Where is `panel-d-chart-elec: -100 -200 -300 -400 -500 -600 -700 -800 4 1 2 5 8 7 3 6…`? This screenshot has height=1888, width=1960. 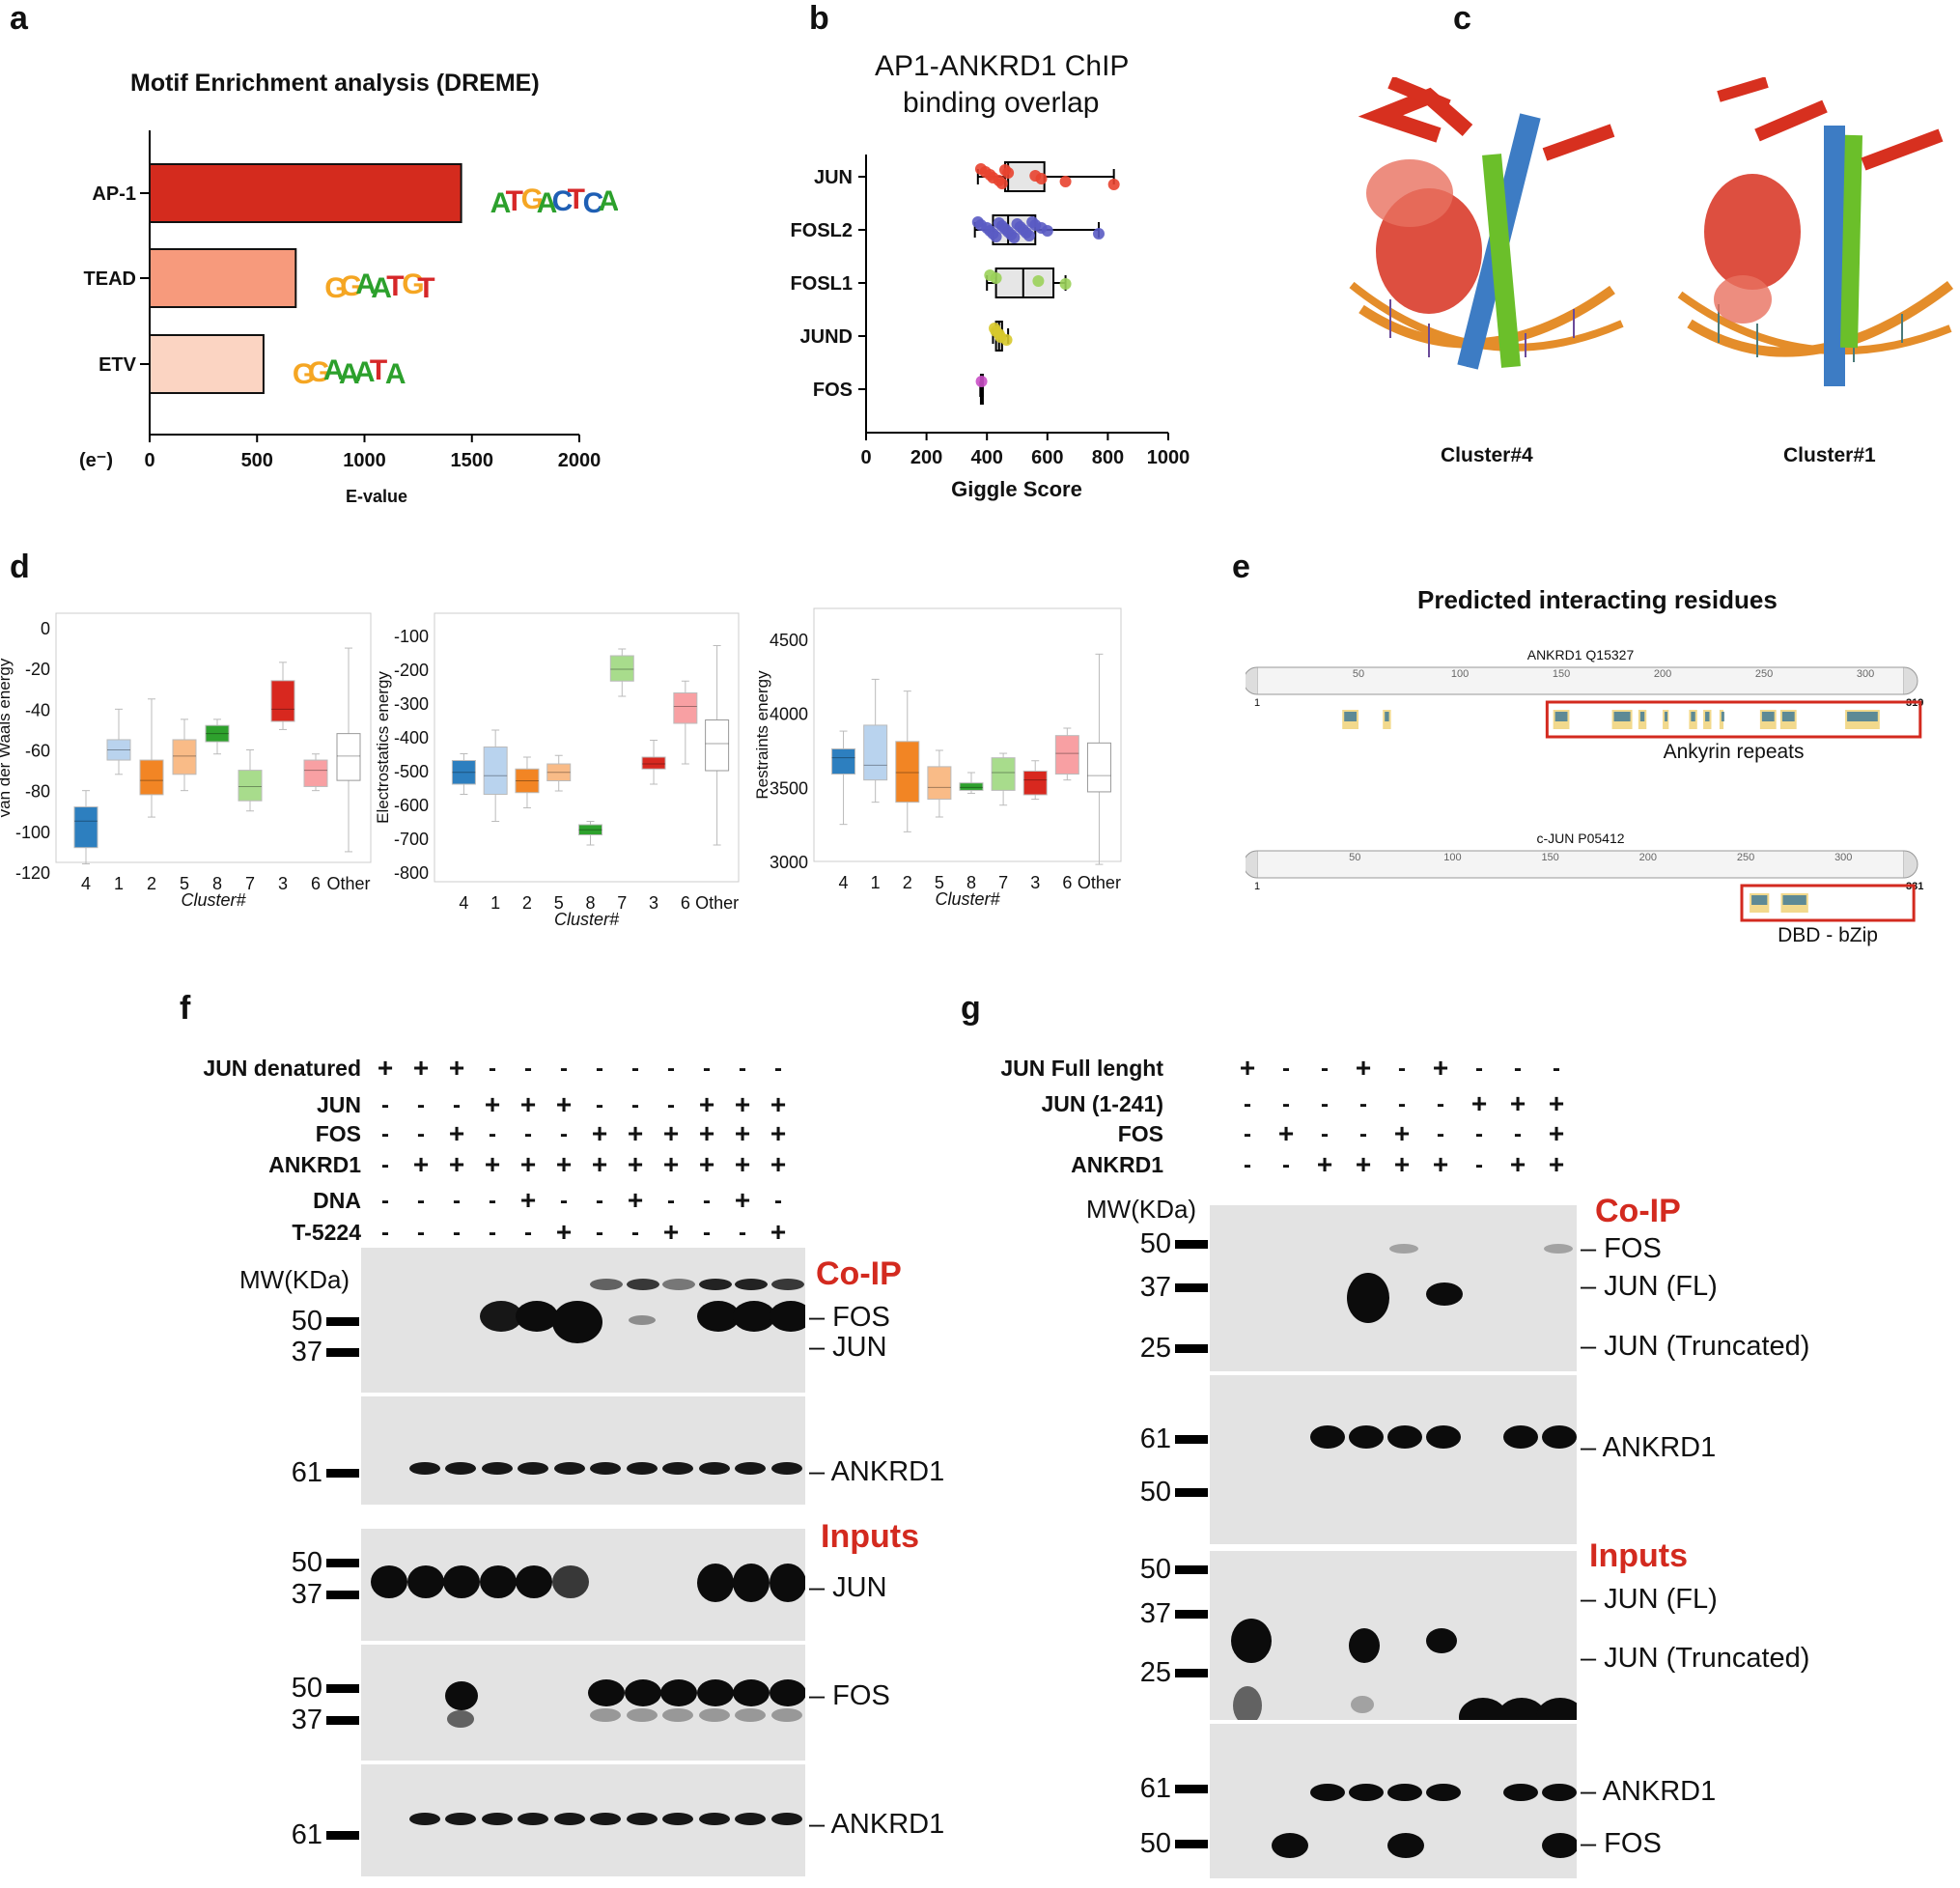 panel-d-chart-elec: -100 -200 -300 -400 -500 -600 -700 -800 4 1 2 5 8 7 3 6… is located at coordinates (557, 769).